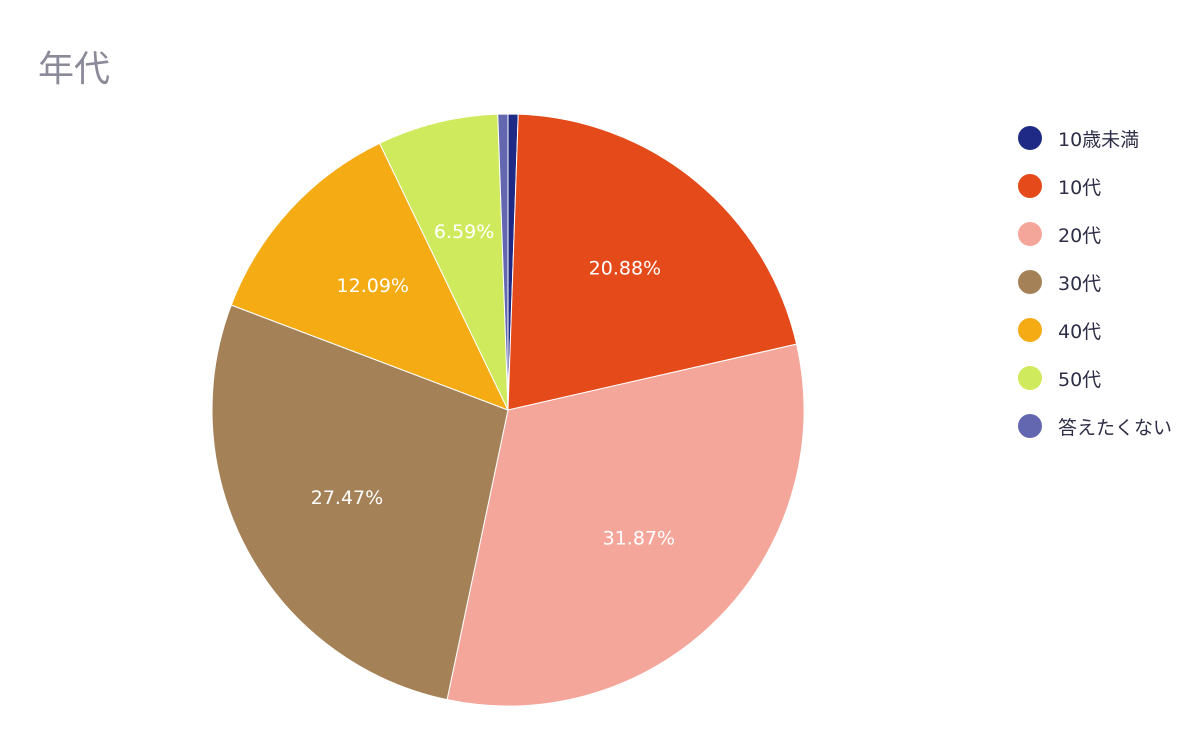 Image resolution: width=1200 pixels, height=742 pixels. I want to click on slice-label-4: 12.09%, so click(373, 286).